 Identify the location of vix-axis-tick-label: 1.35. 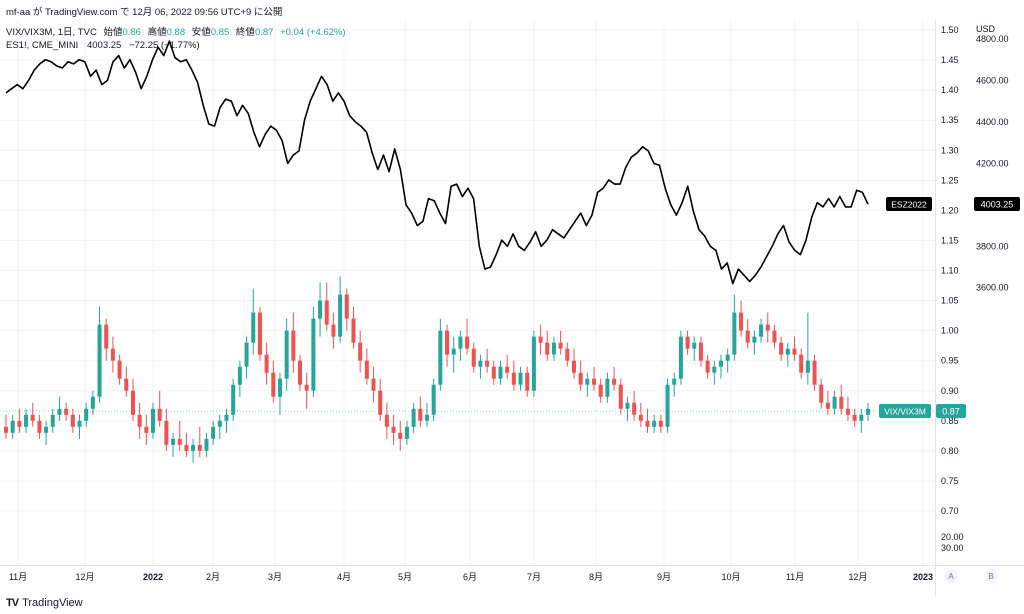
(950, 120).